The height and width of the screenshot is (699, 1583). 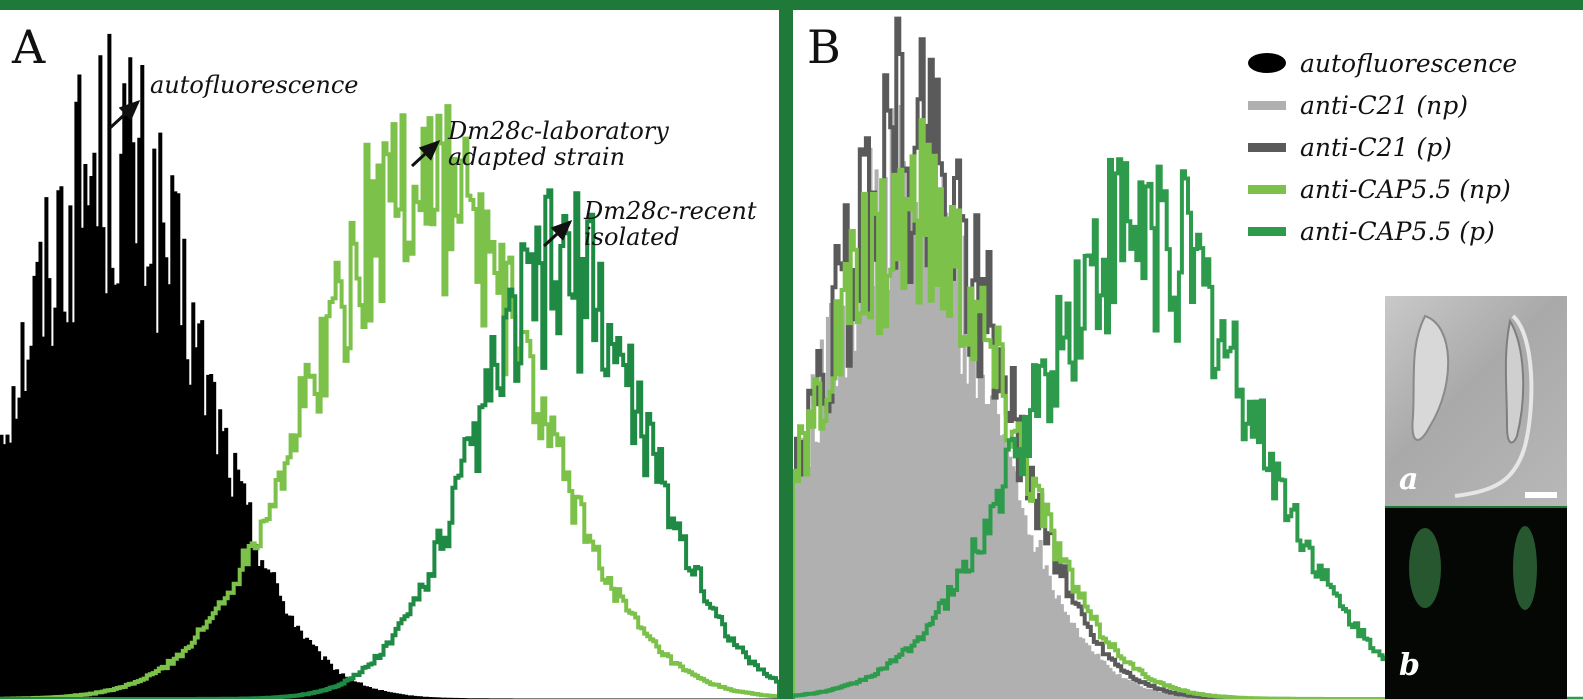 I want to click on legend-label: anti-C21 (np), so click(x=1384, y=105).